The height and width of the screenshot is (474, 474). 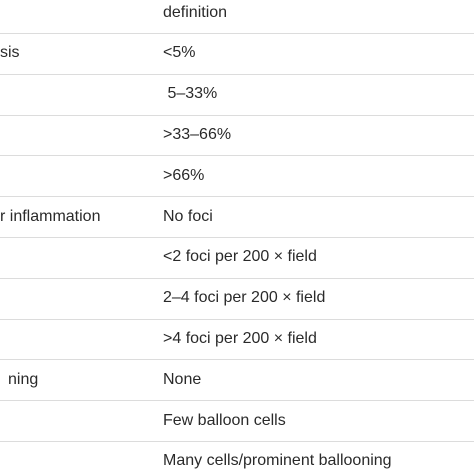 What do you see at coordinates (184, 175) in the screenshot?
I see `definition-cell: >66%` at bounding box center [184, 175].